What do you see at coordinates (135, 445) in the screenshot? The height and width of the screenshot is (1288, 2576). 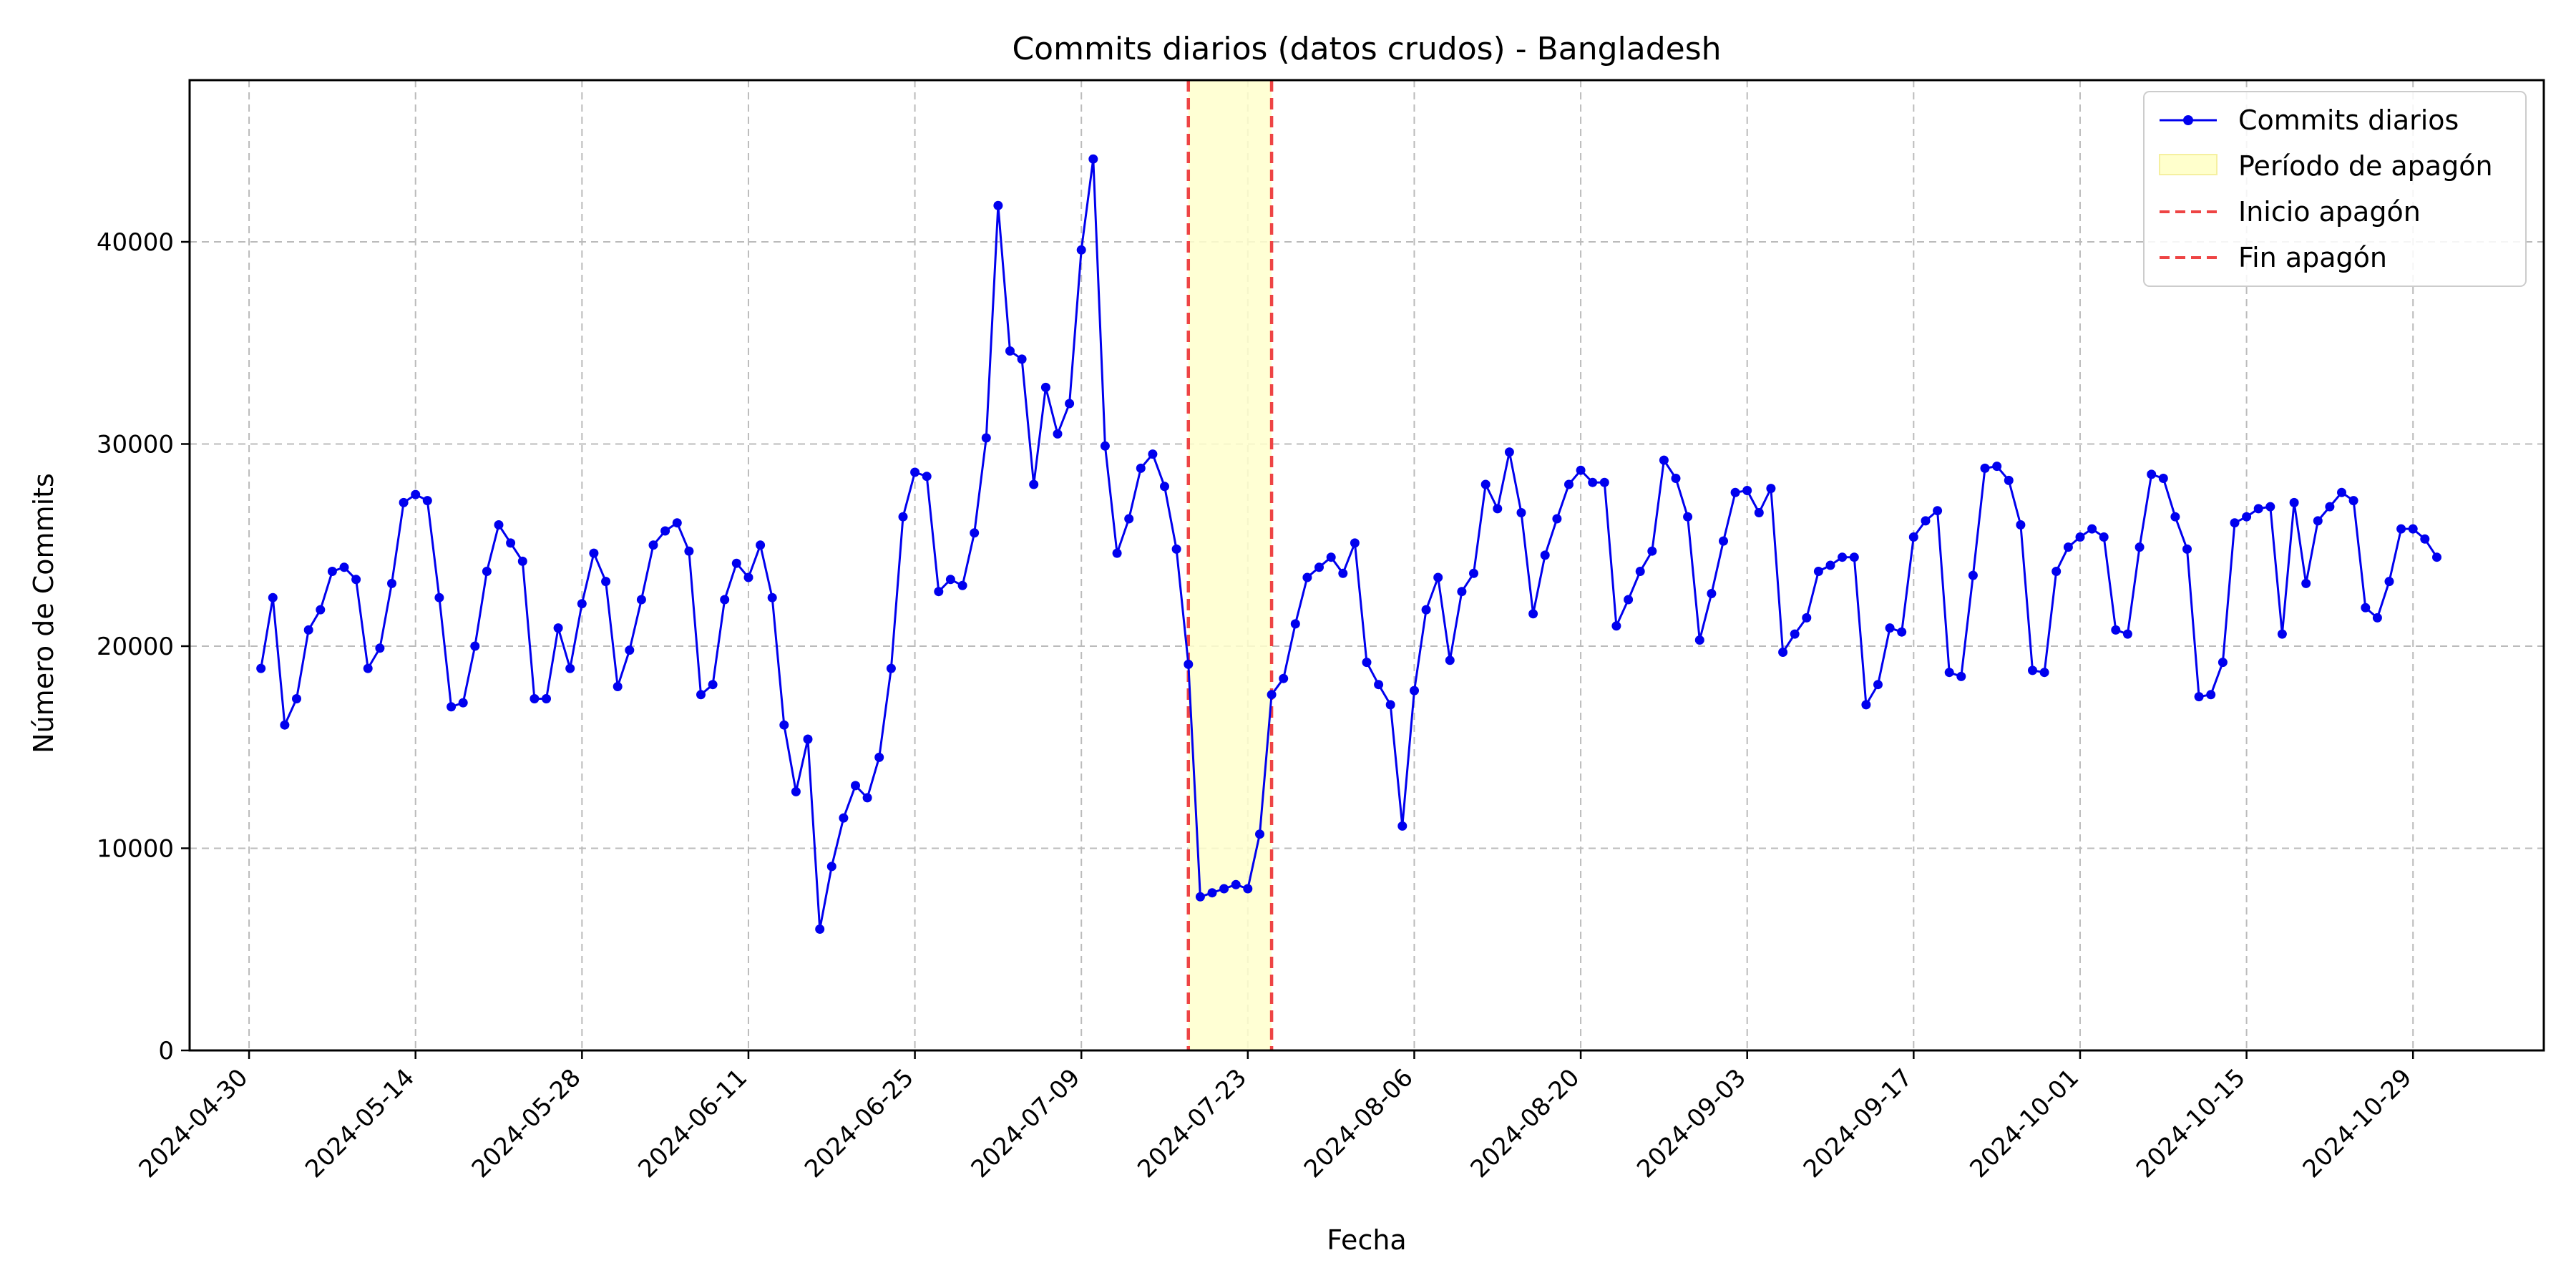 I see `y-tick-label: 30000` at bounding box center [135, 445].